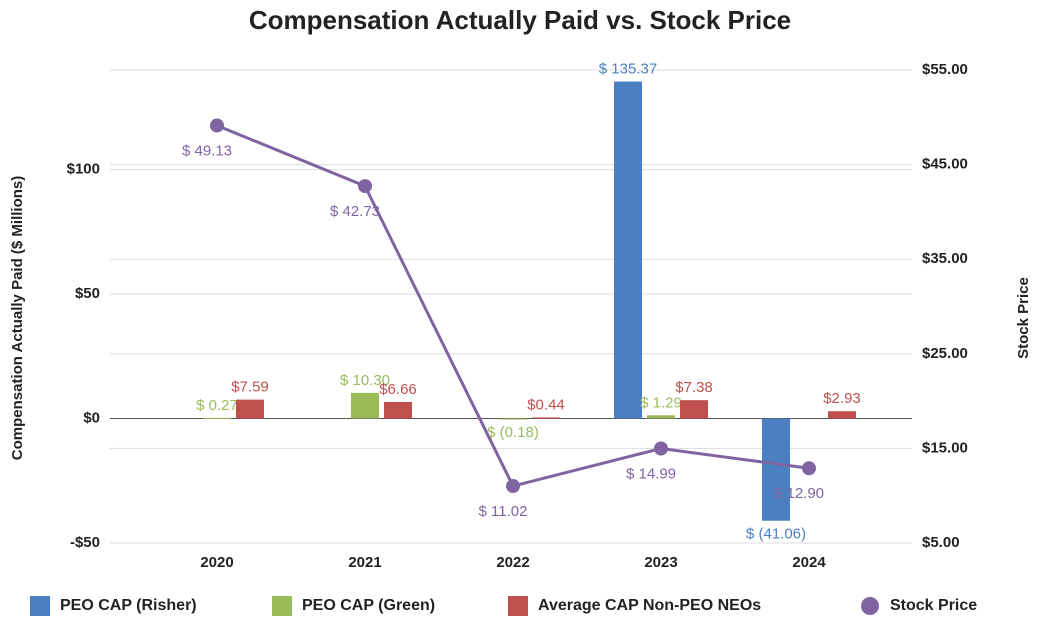 The image size is (1039, 619). Describe the element at coordinates (1023, 318) in the screenshot. I see `y2-axis-title: Stock Price` at that location.